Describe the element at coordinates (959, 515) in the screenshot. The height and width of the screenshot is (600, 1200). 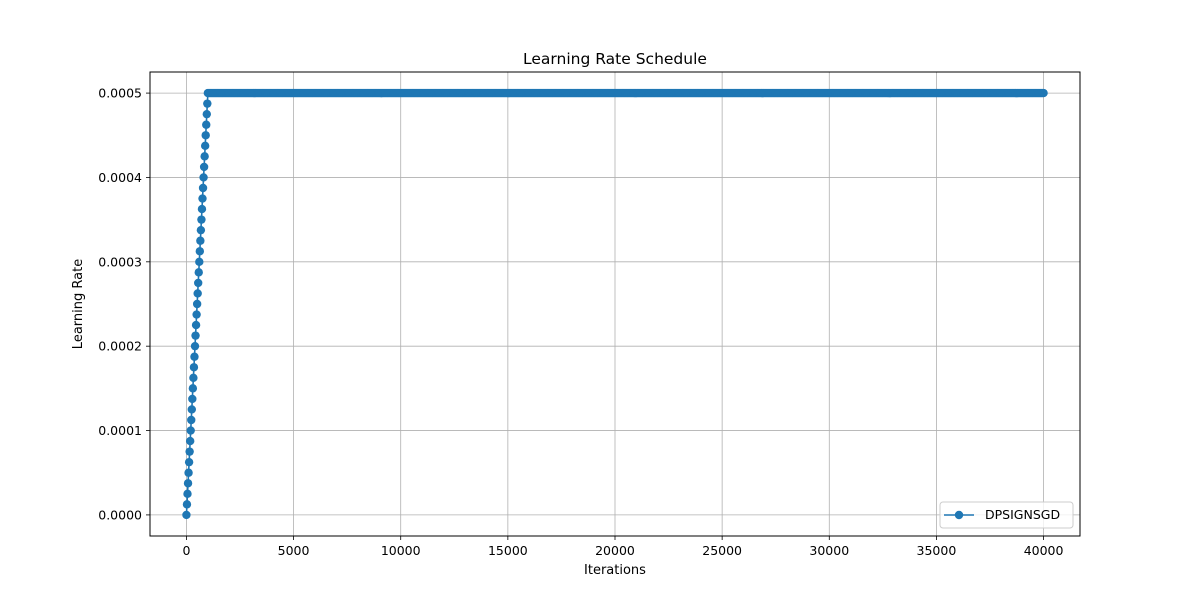
I see `legend-marker` at that location.